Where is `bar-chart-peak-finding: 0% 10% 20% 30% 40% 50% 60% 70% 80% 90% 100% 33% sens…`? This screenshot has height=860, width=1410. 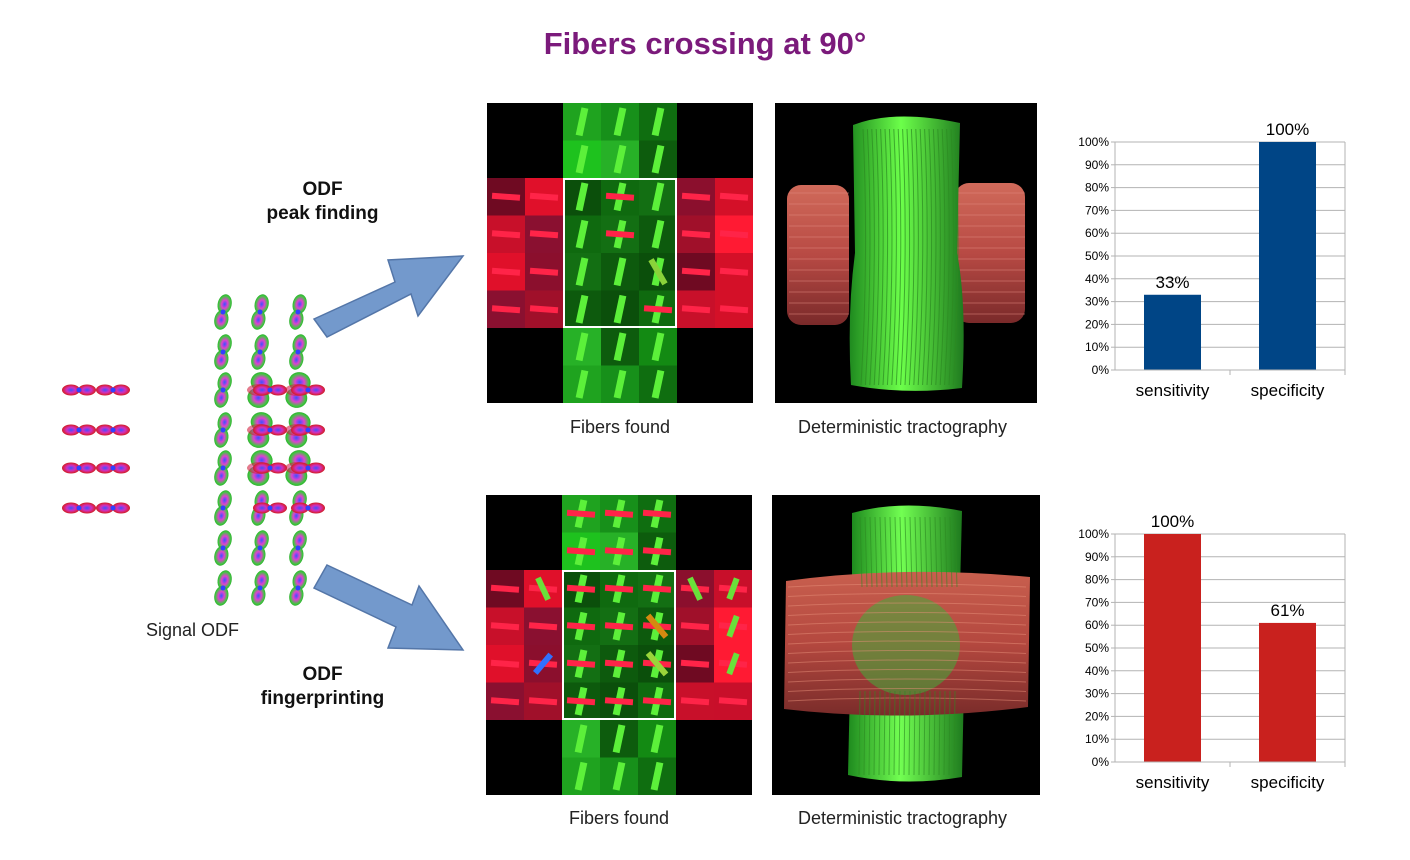 bar-chart-peak-finding: 0% 10% 20% 30% 40% 50% 60% 70% 80% 90% 100% 33% sens… is located at coordinates (1212, 260).